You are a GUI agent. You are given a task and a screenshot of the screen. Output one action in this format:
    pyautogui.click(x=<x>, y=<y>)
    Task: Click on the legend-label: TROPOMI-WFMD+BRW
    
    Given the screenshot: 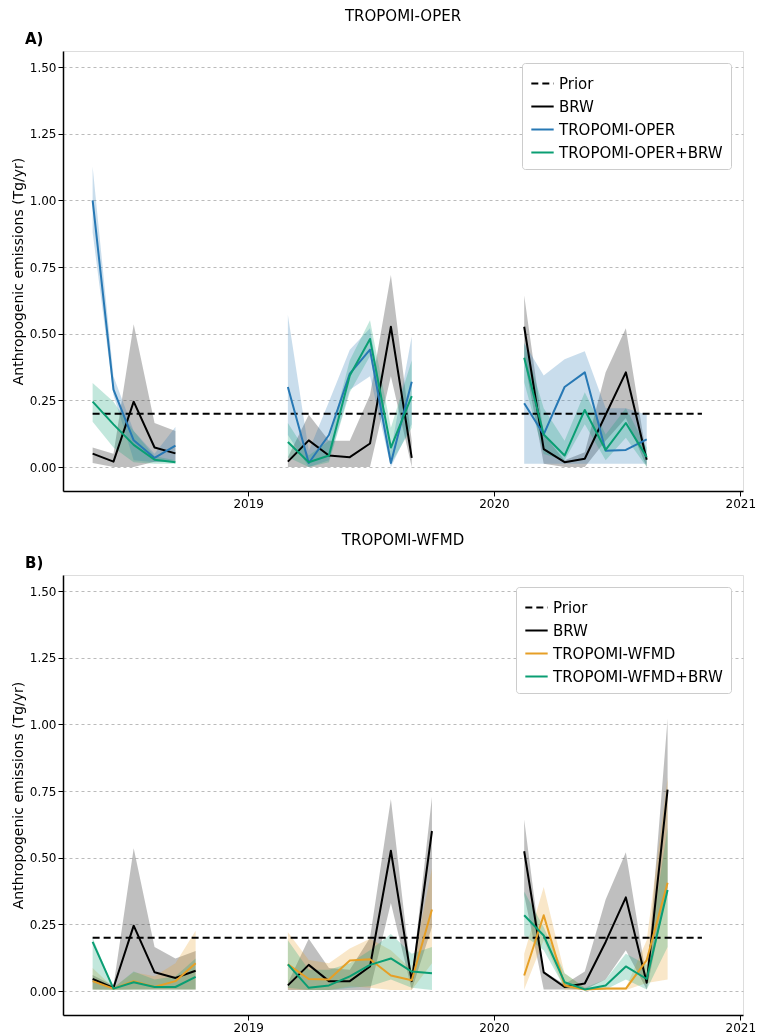 What is the action you would take?
    pyautogui.click(x=638, y=676)
    